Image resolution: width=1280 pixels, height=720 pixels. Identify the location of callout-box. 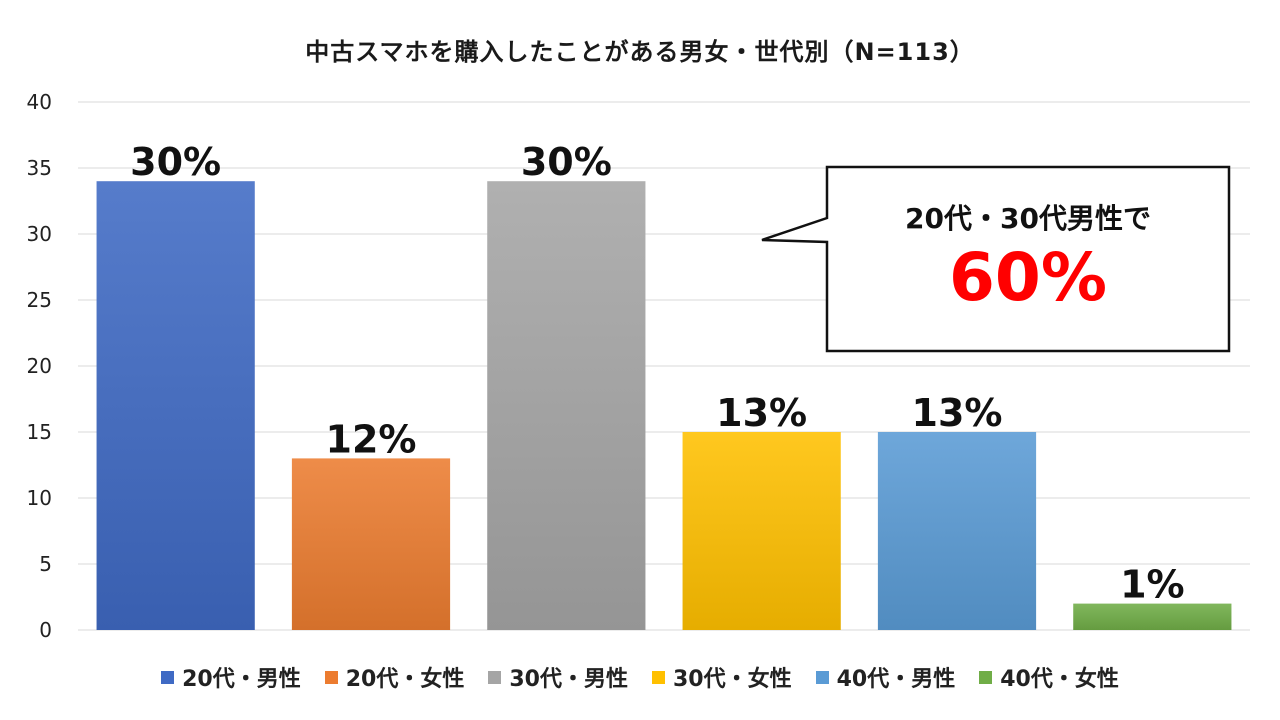
(996, 259).